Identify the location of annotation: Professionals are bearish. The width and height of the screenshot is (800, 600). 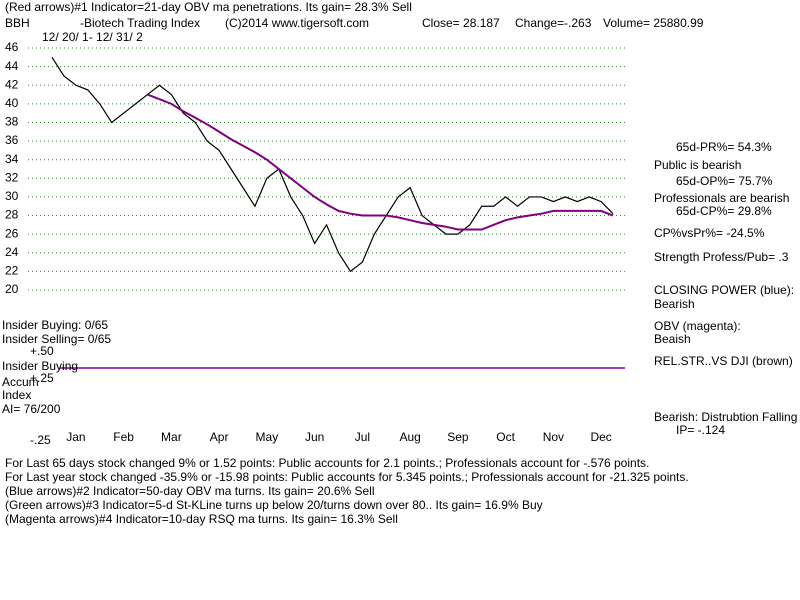
(721, 198).